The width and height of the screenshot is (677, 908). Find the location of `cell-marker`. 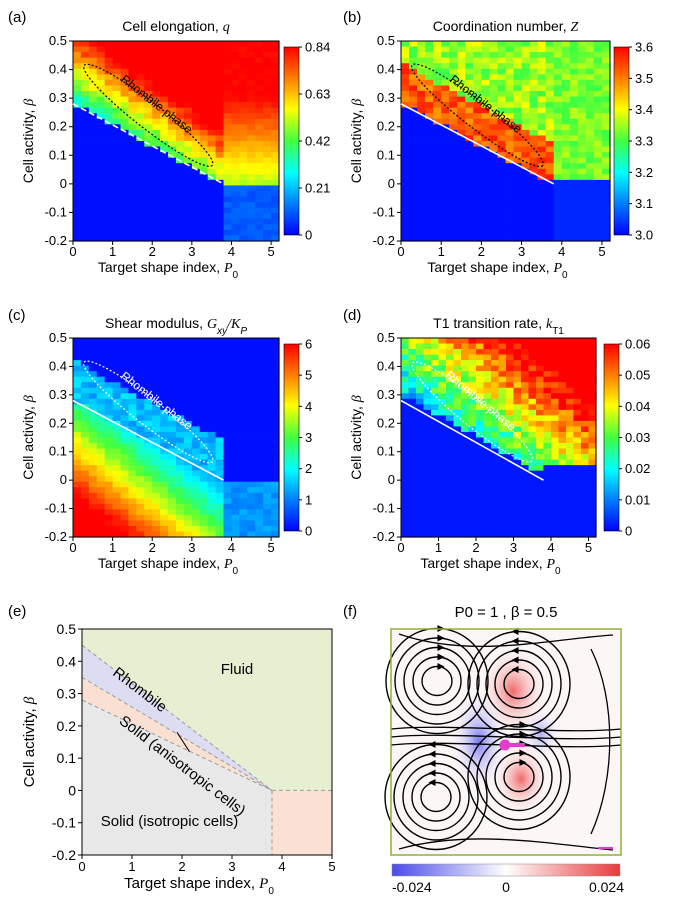

cell-marker is located at coordinates (505, 745).